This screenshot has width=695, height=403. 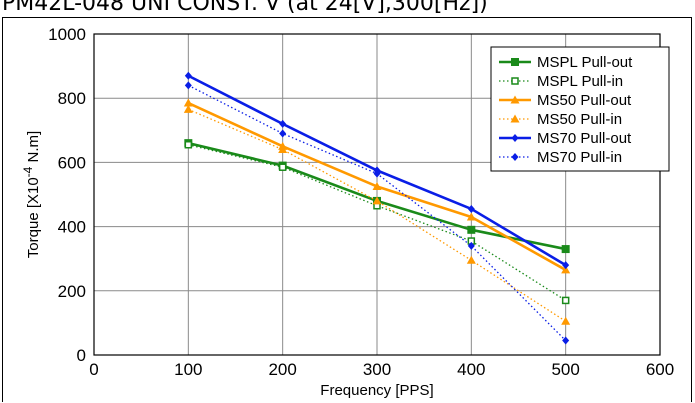 What do you see at coordinates (584, 100) in the screenshot?
I see `legend-label: MS50 Pull-out` at bounding box center [584, 100].